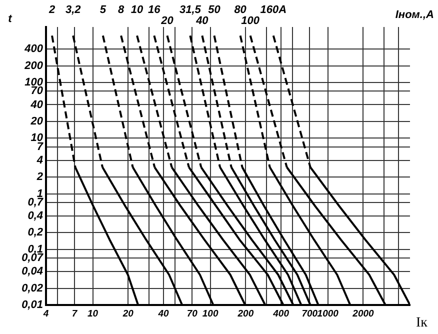 The image size is (438, 334). What do you see at coordinates (35, 232) in the screenshot?
I see `y-tick-label: 0,2` at bounding box center [35, 232].